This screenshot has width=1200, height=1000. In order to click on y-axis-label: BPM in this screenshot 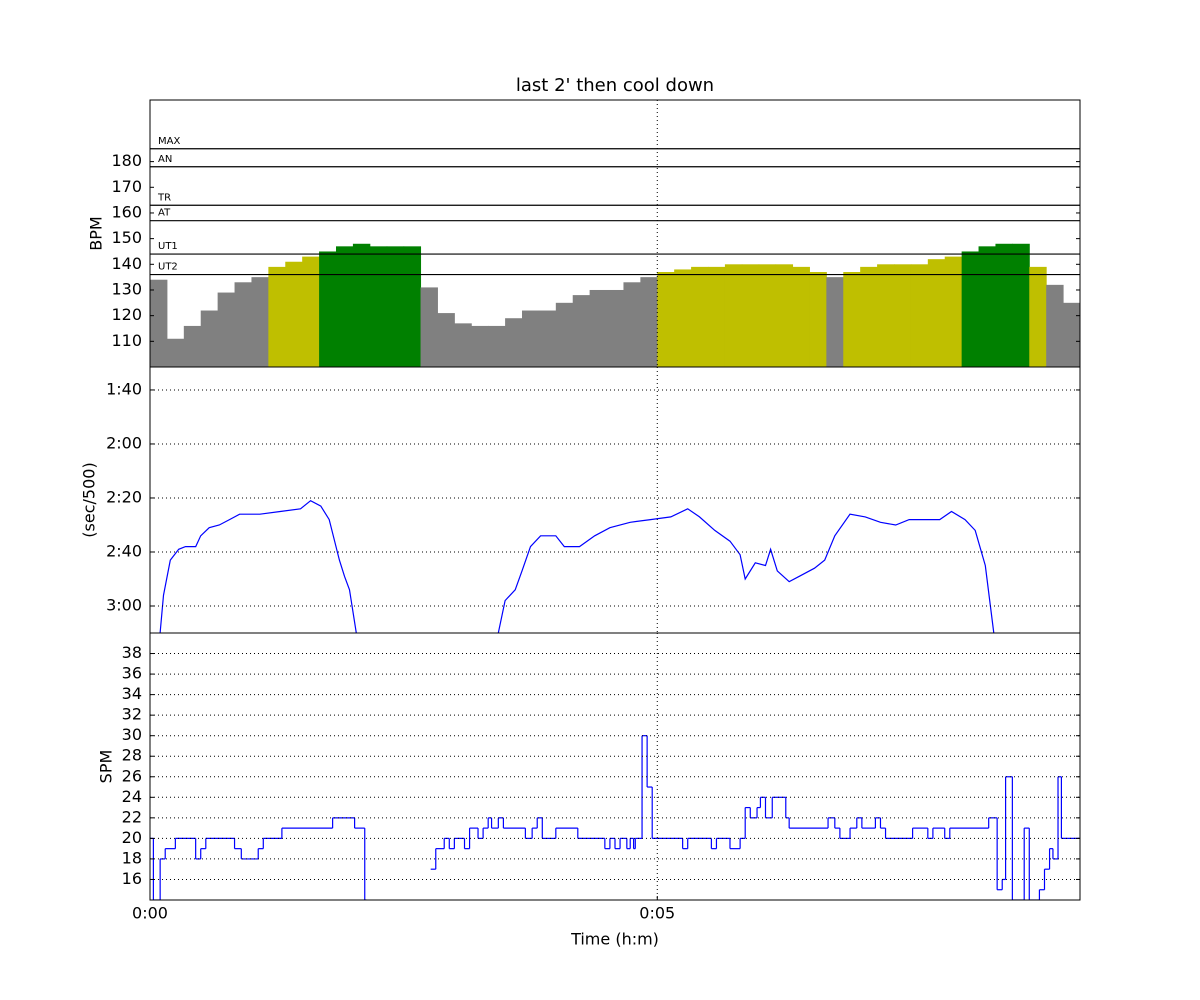, I will do `click(96, 233)`.